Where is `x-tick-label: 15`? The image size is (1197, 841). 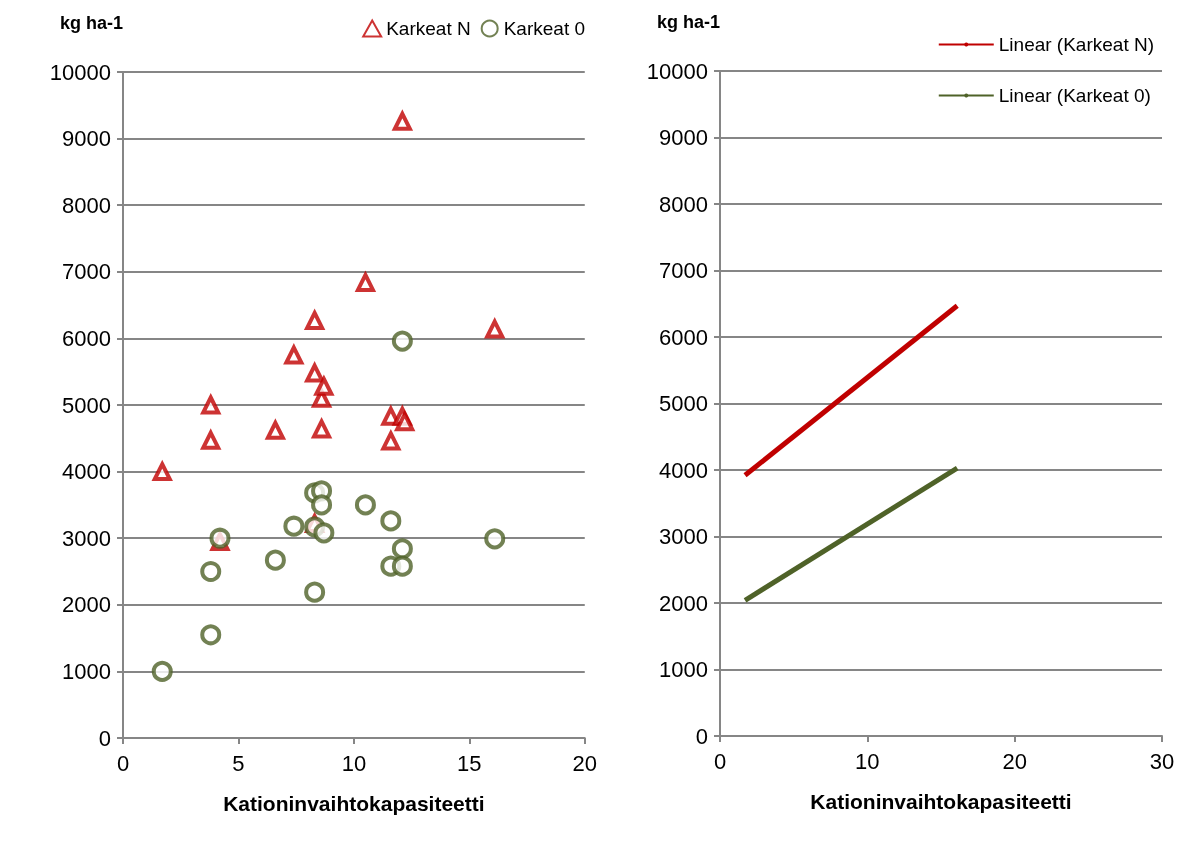 x-tick-label: 15 is located at coordinates (469, 763).